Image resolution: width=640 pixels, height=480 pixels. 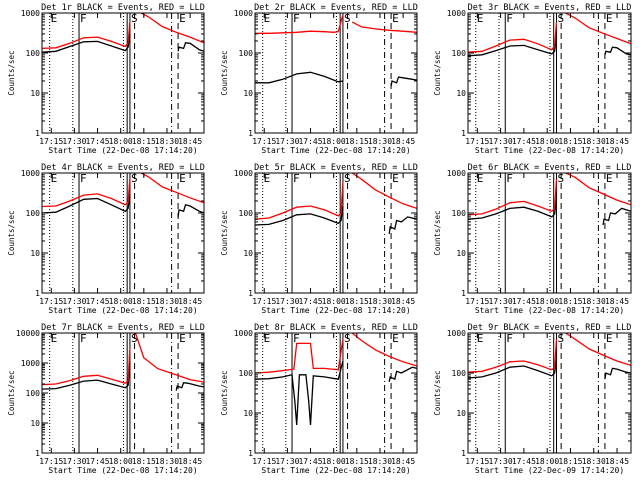 What do you see at coordinates (336, 168) in the screenshot?
I see `panel-title: Det 5r BLACK = Events, RED = LLD` at bounding box center [336, 168].